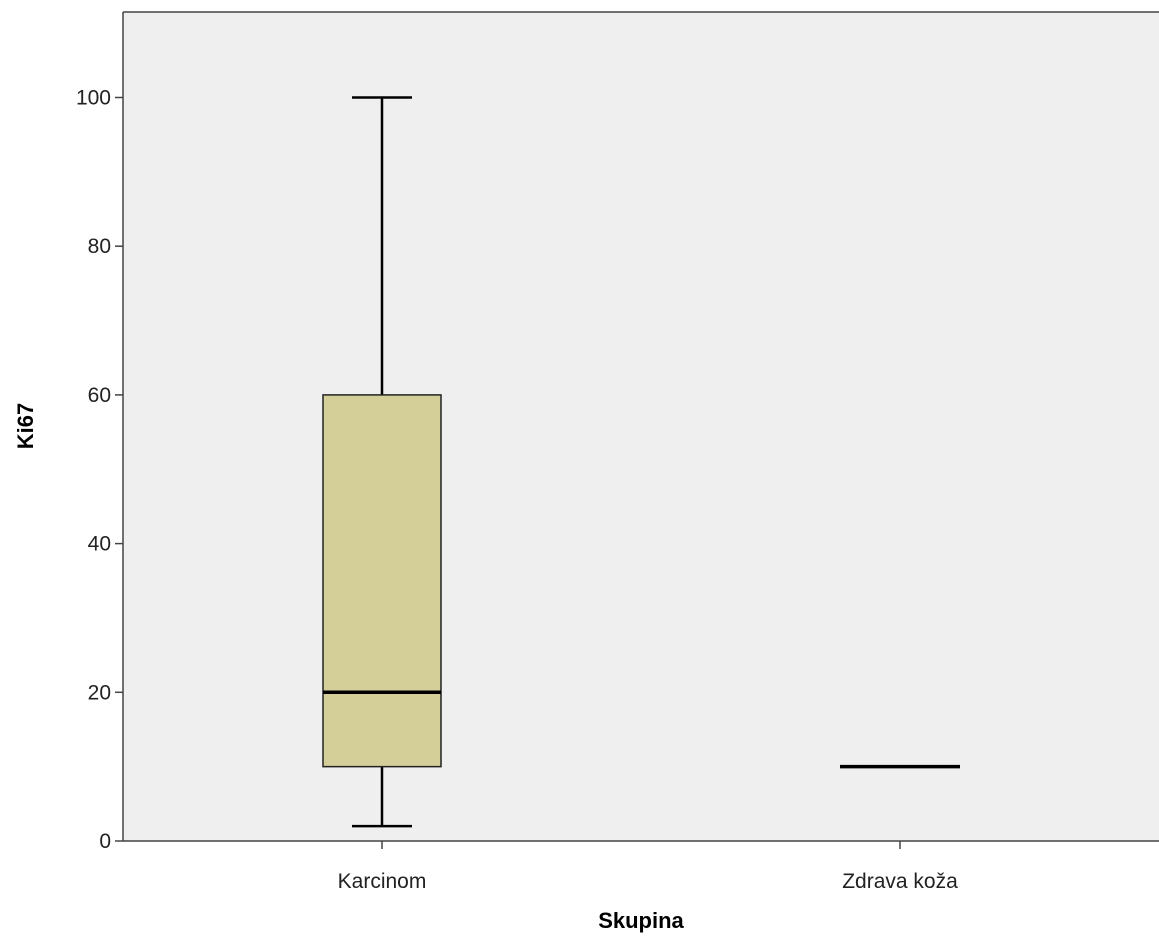 The width and height of the screenshot is (1159, 940). What do you see at coordinates (382, 581) in the screenshot?
I see `iqr-box` at bounding box center [382, 581].